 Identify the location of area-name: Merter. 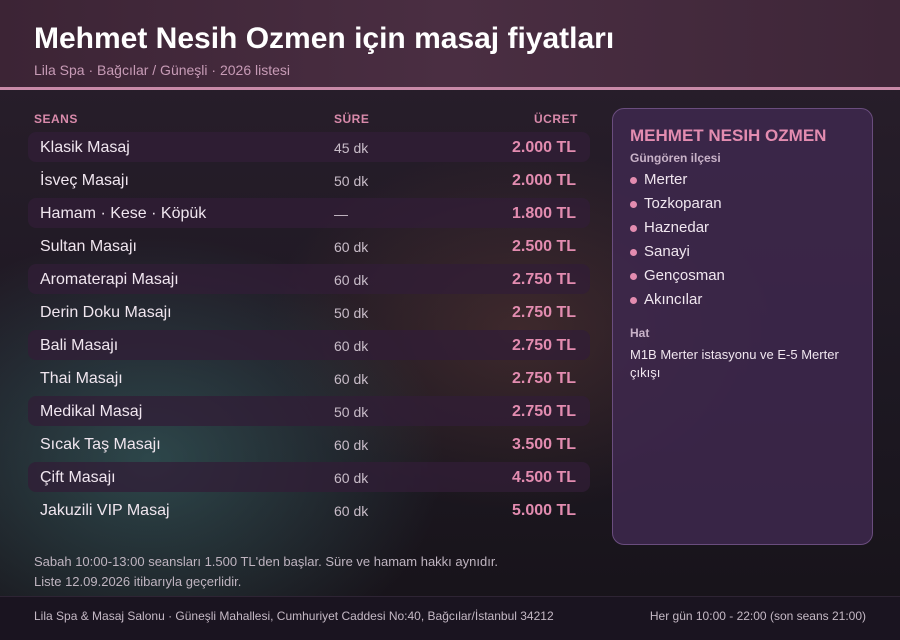
(666, 179).